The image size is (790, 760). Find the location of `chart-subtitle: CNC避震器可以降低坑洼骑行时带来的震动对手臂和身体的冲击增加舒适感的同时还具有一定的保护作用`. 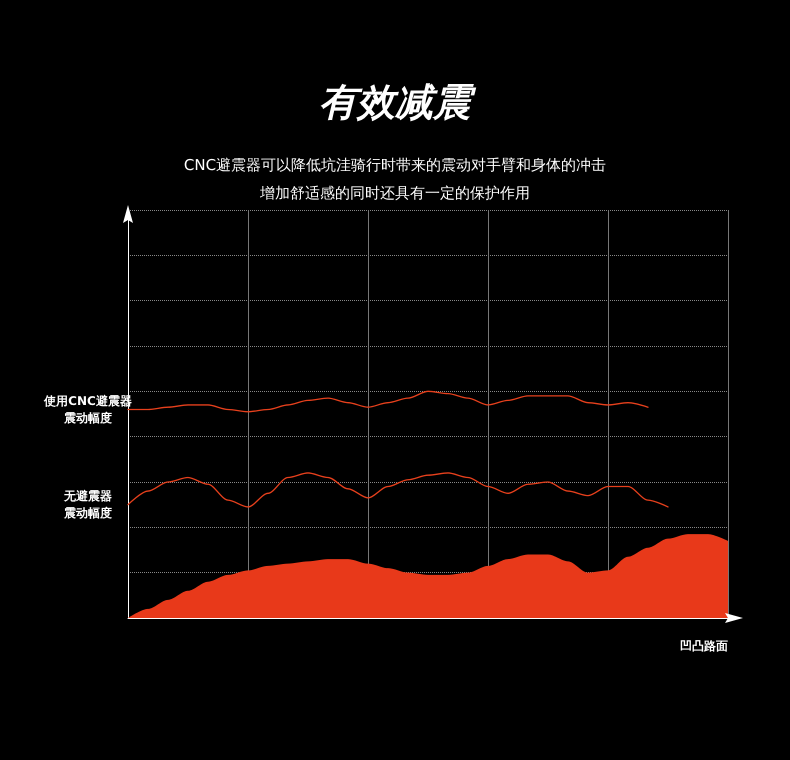

chart-subtitle: CNC避震器可以降低坑洼骑行时带来的震动对手臂和身体的冲击增加舒适感的同时还具有一定的保护作用 is located at coordinates (395, 179).